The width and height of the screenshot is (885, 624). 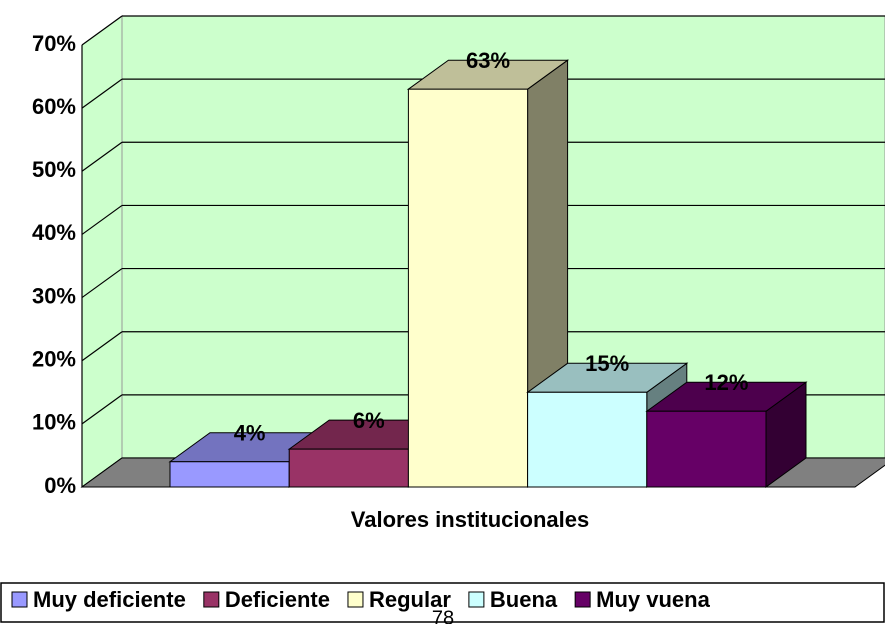 I want to click on data-label: 15%, so click(x=607, y=363).